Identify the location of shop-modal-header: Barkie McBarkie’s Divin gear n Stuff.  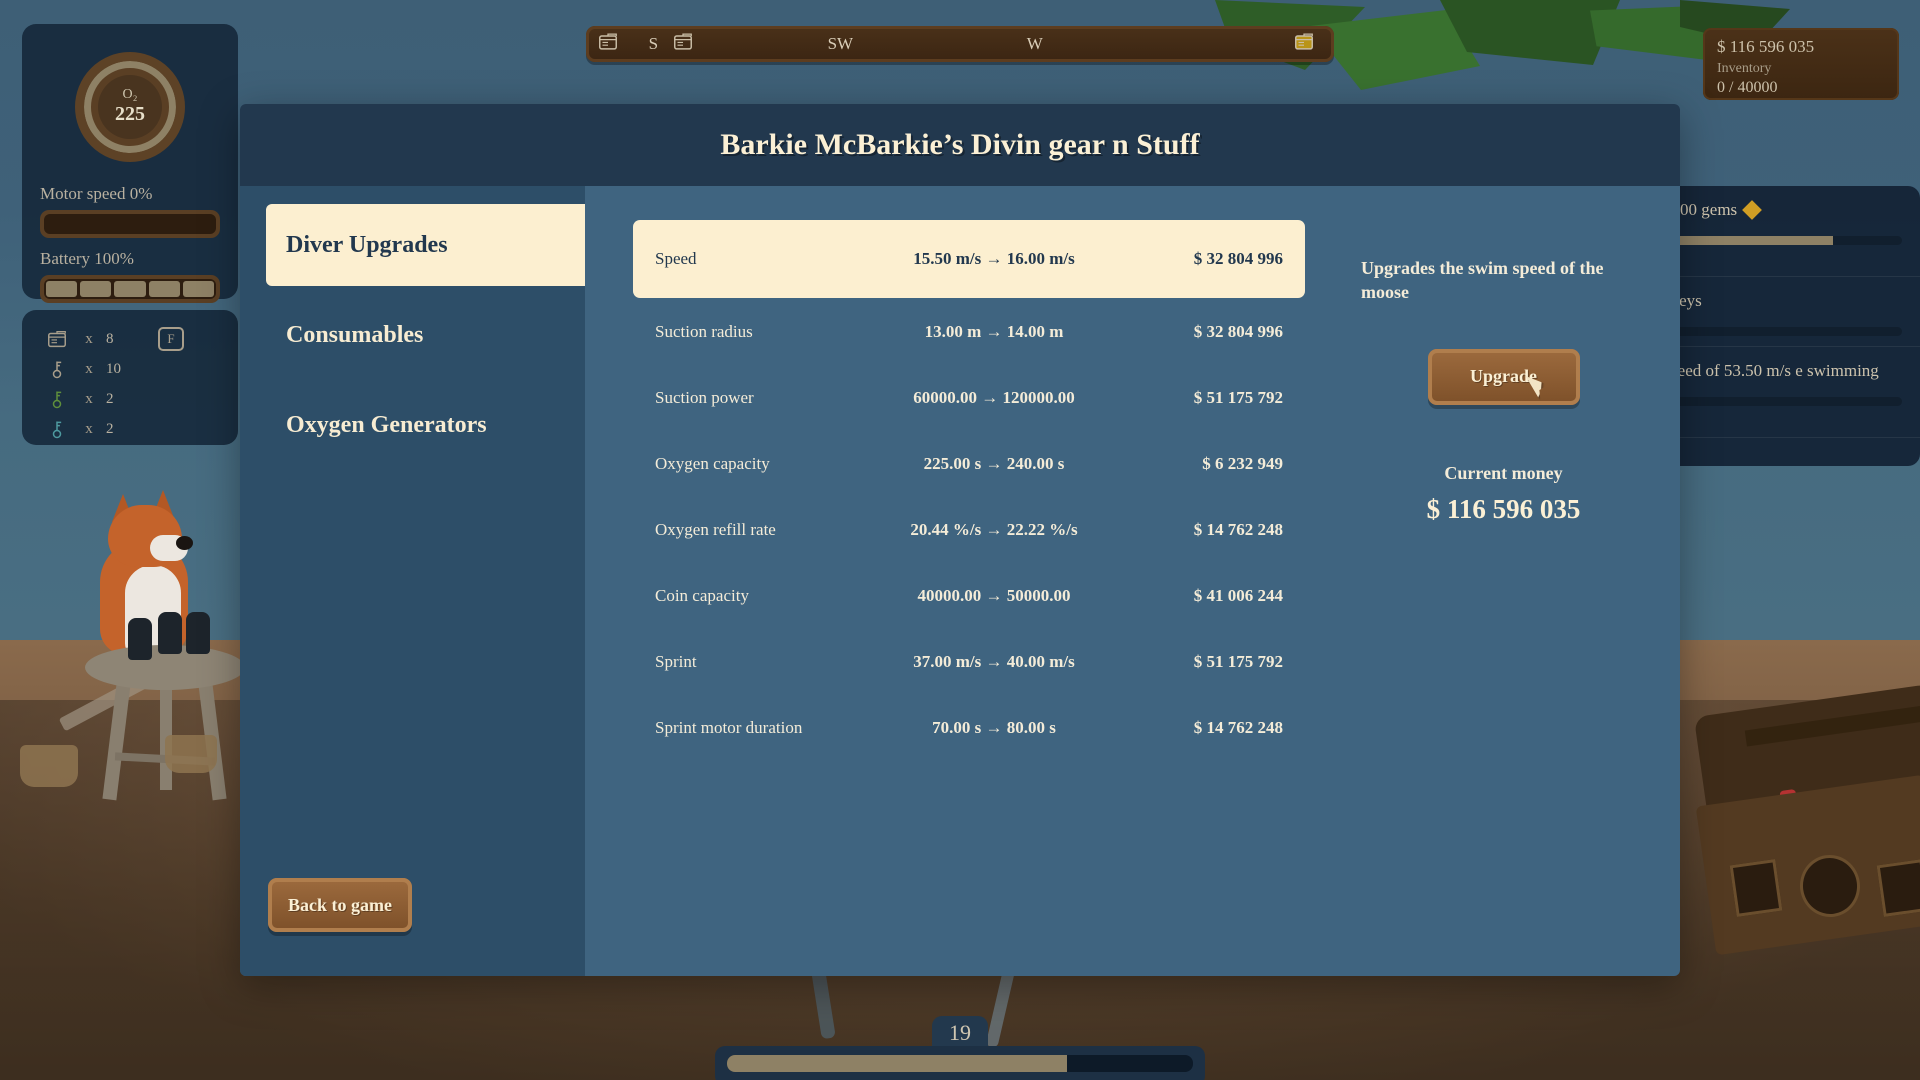
(960, 145).